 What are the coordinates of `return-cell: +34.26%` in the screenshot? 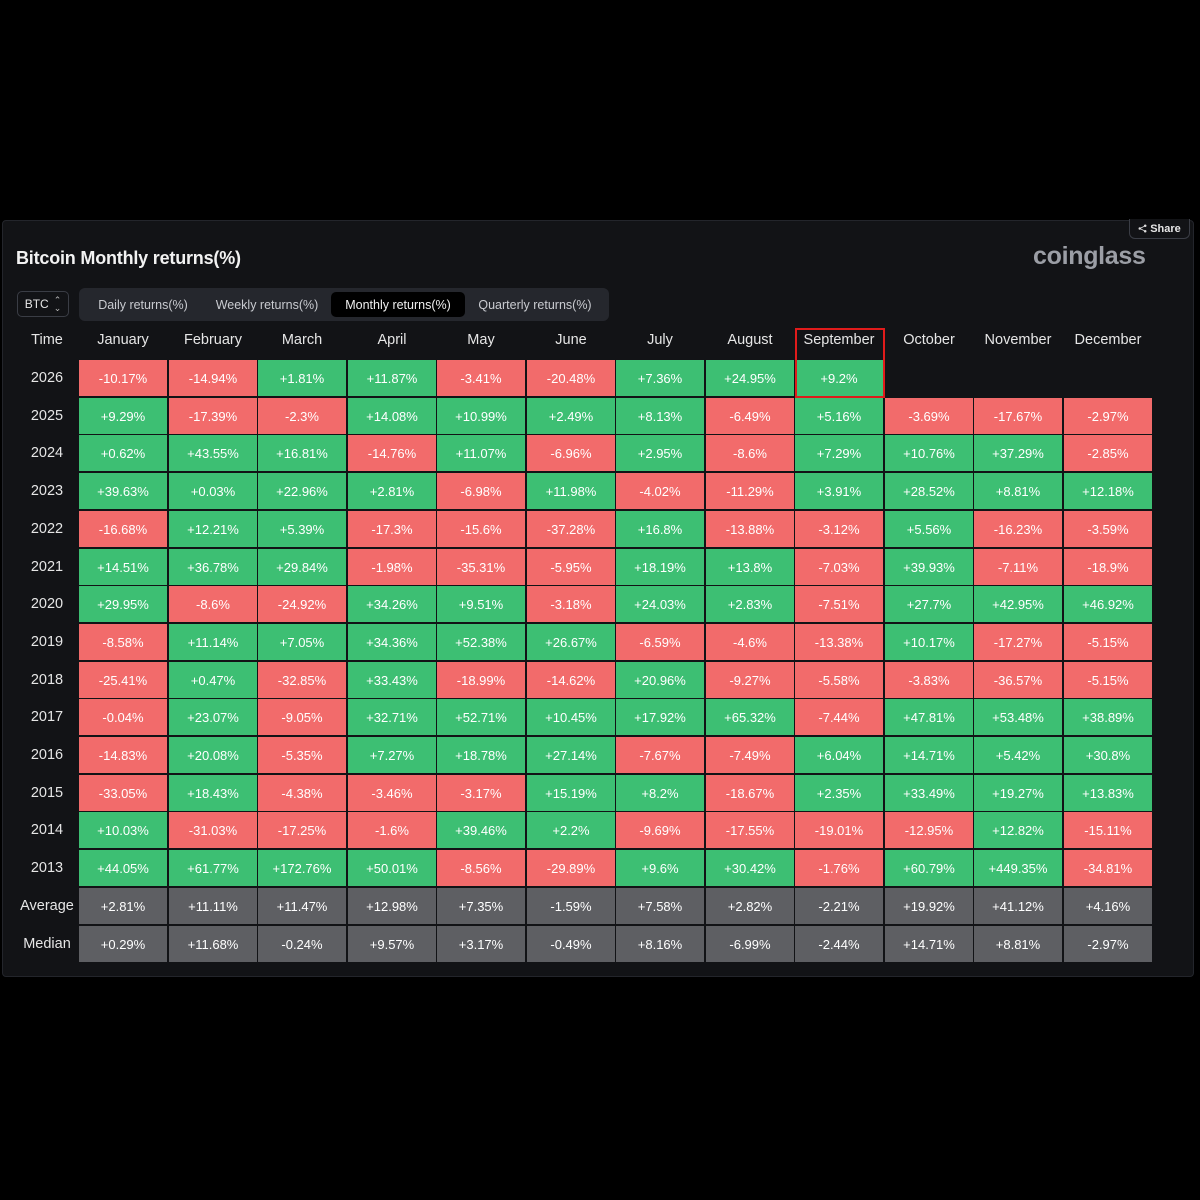 It's located at (392, 604).